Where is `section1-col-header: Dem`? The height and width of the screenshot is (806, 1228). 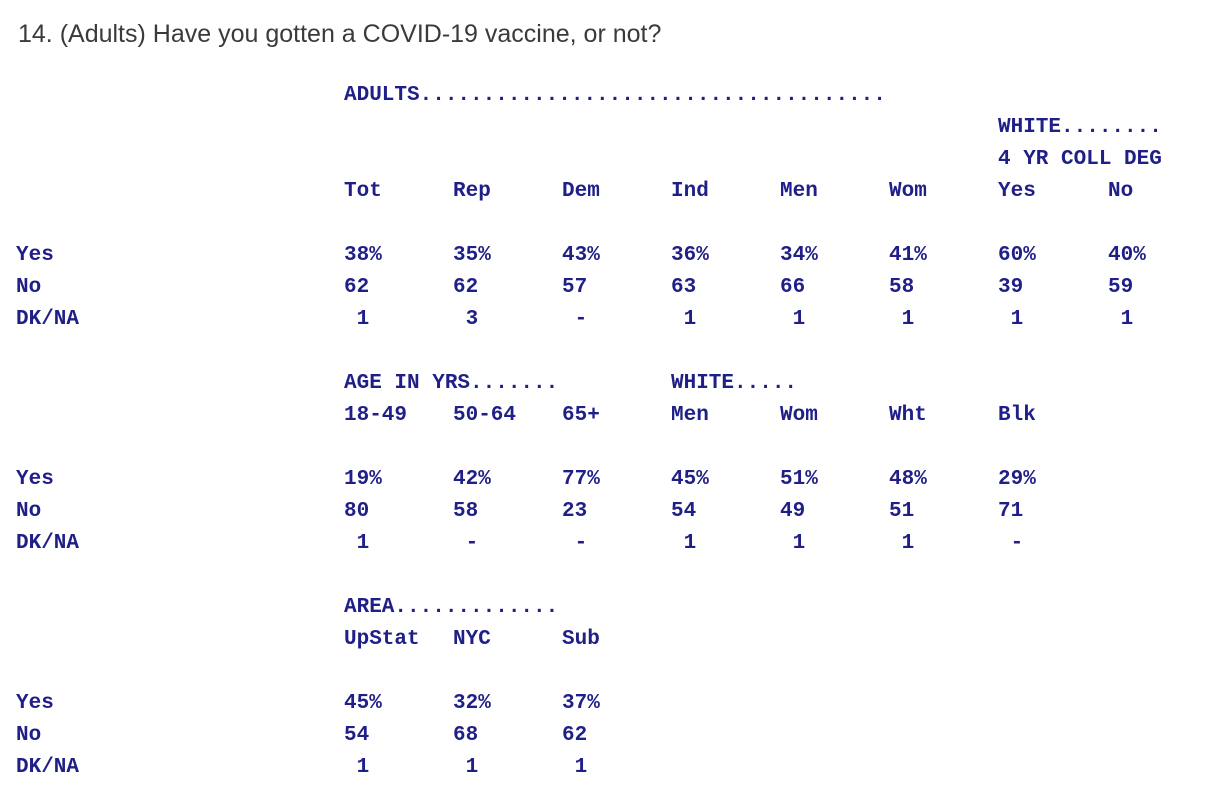 section1-col-header: Dem is located at coordinates (581, 192).